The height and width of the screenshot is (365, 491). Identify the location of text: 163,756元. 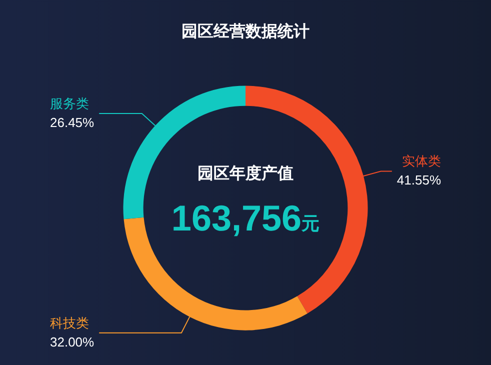
(245, 218).